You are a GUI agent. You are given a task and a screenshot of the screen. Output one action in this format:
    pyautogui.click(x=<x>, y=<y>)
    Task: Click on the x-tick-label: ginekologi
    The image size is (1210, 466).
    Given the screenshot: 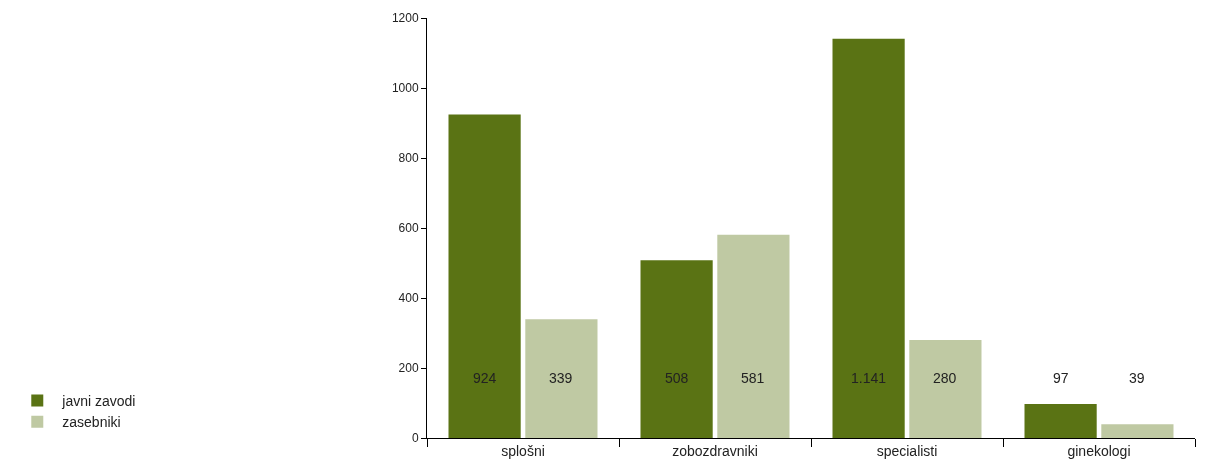 What is the action you would take?
    pyautogui.click(x=1099, y=450)
    